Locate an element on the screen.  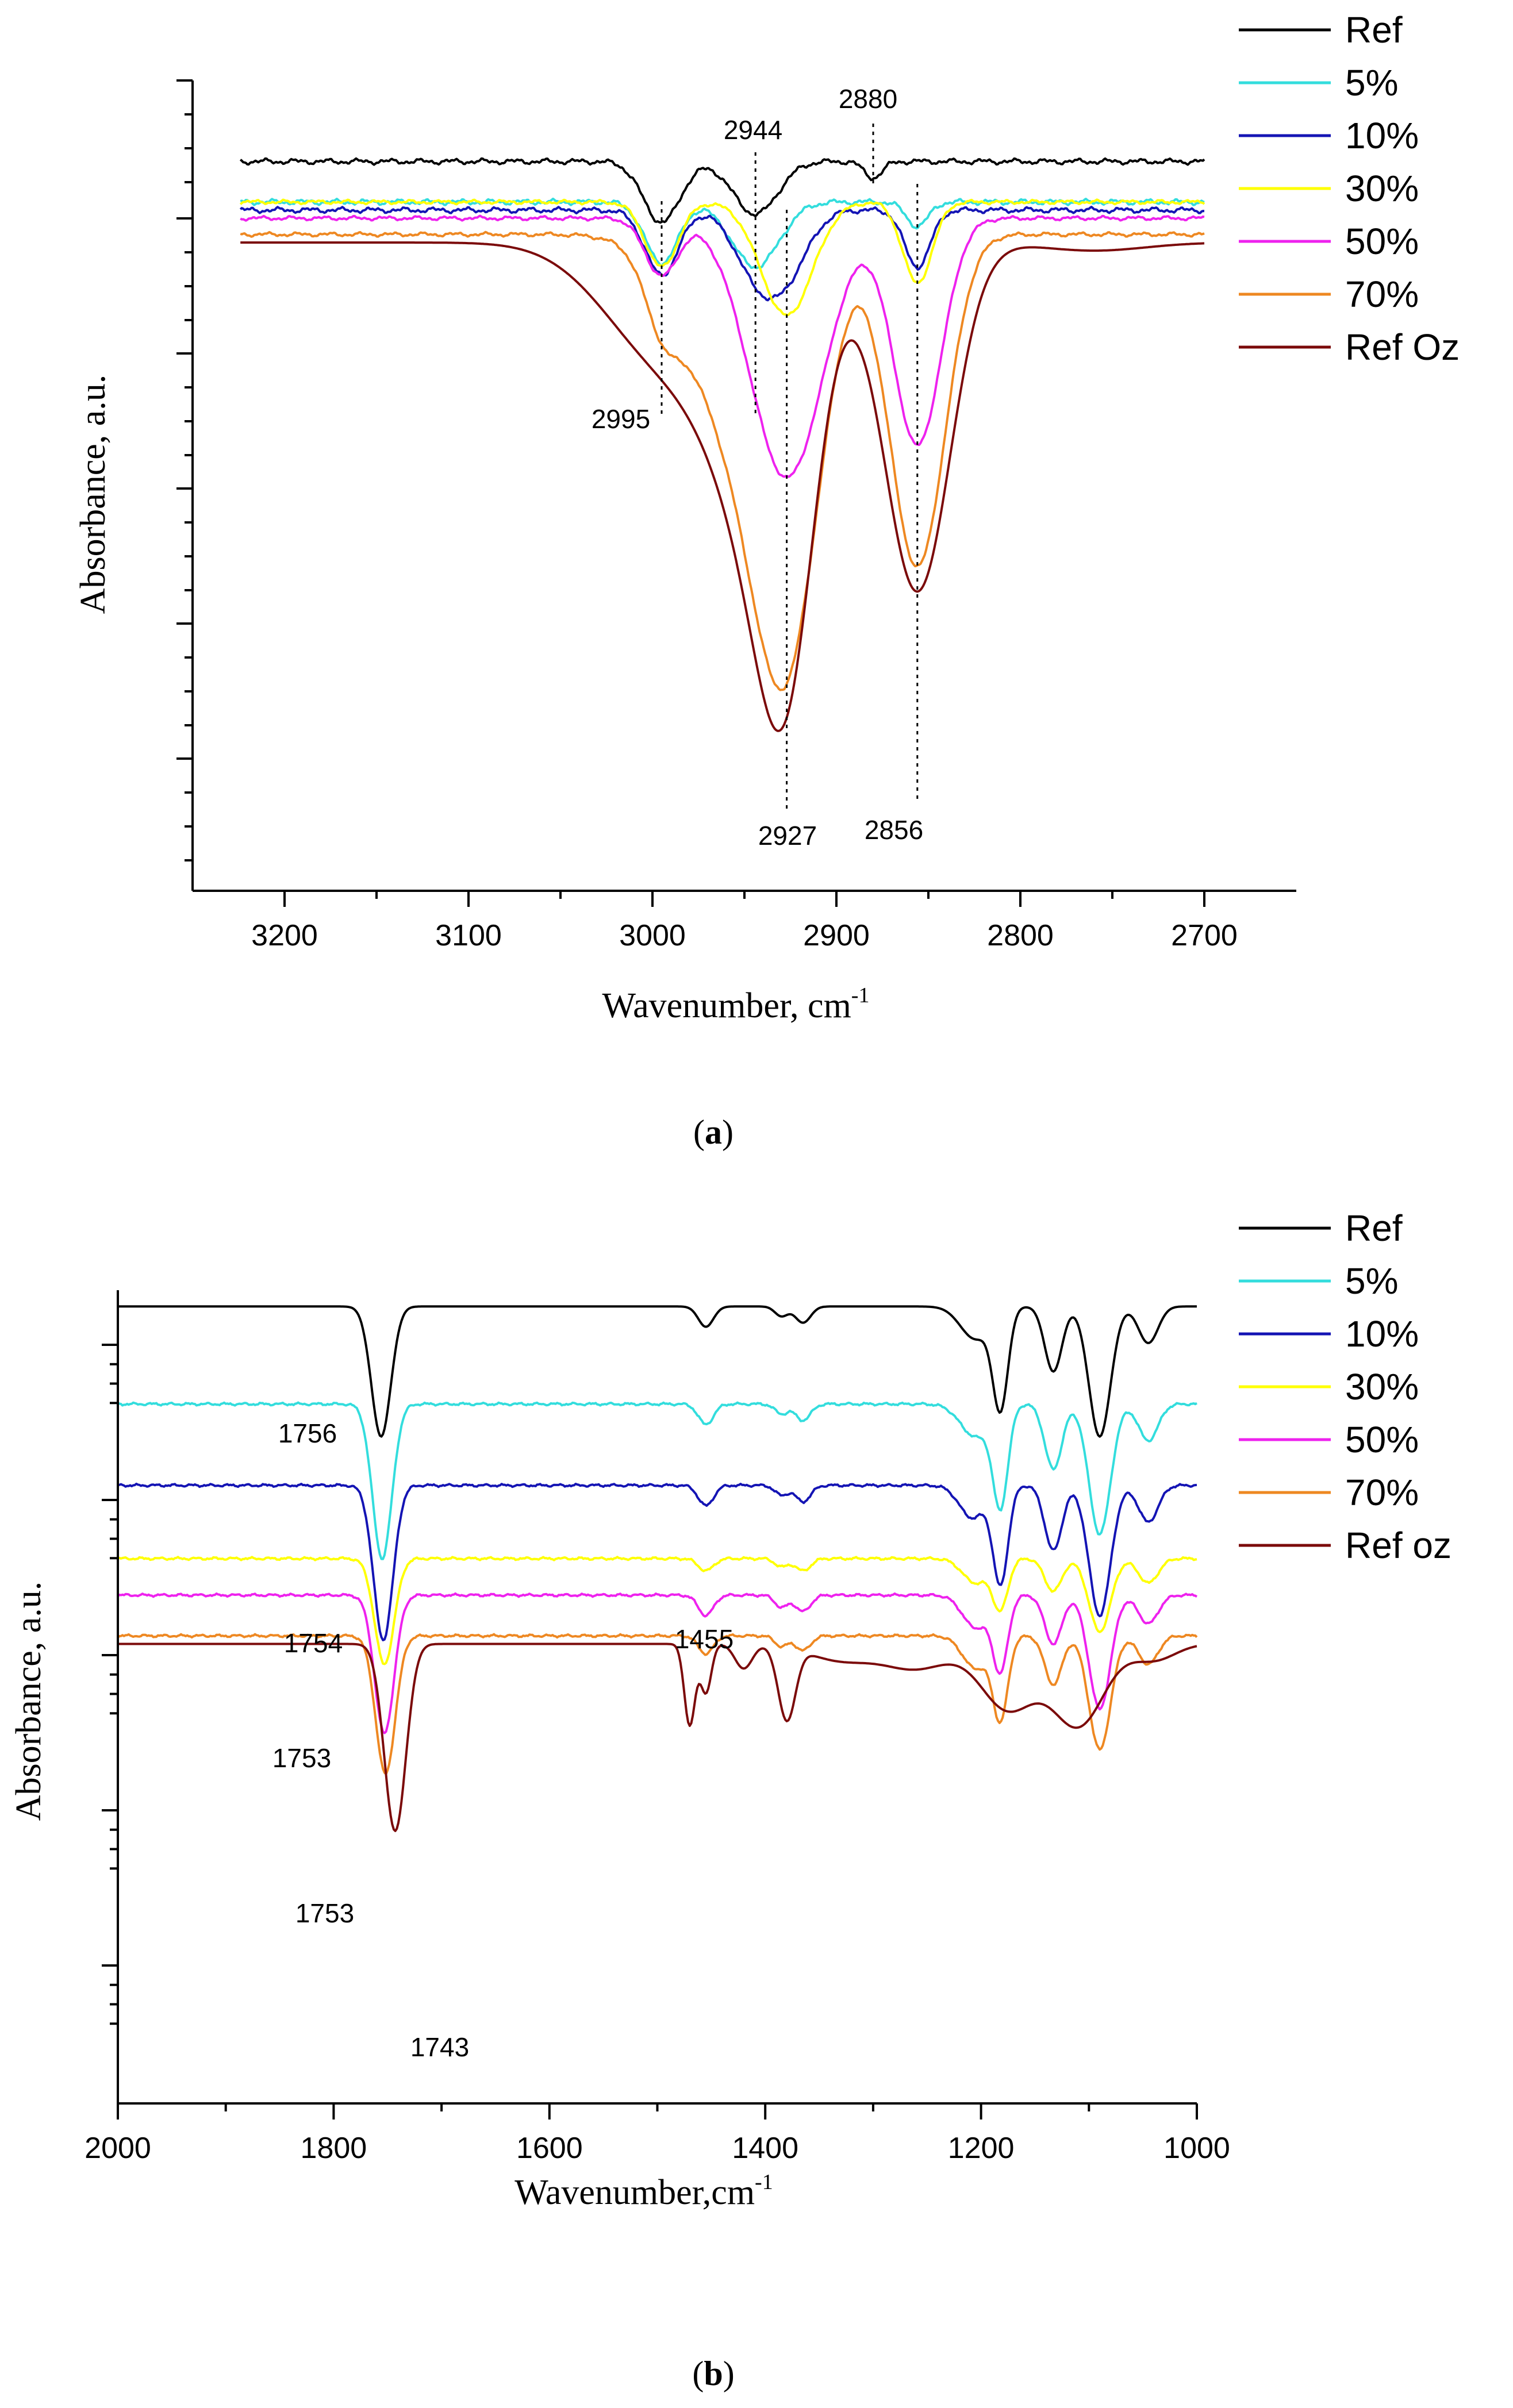
panel-b-y-ticks is located at coordinates (110, 1684).